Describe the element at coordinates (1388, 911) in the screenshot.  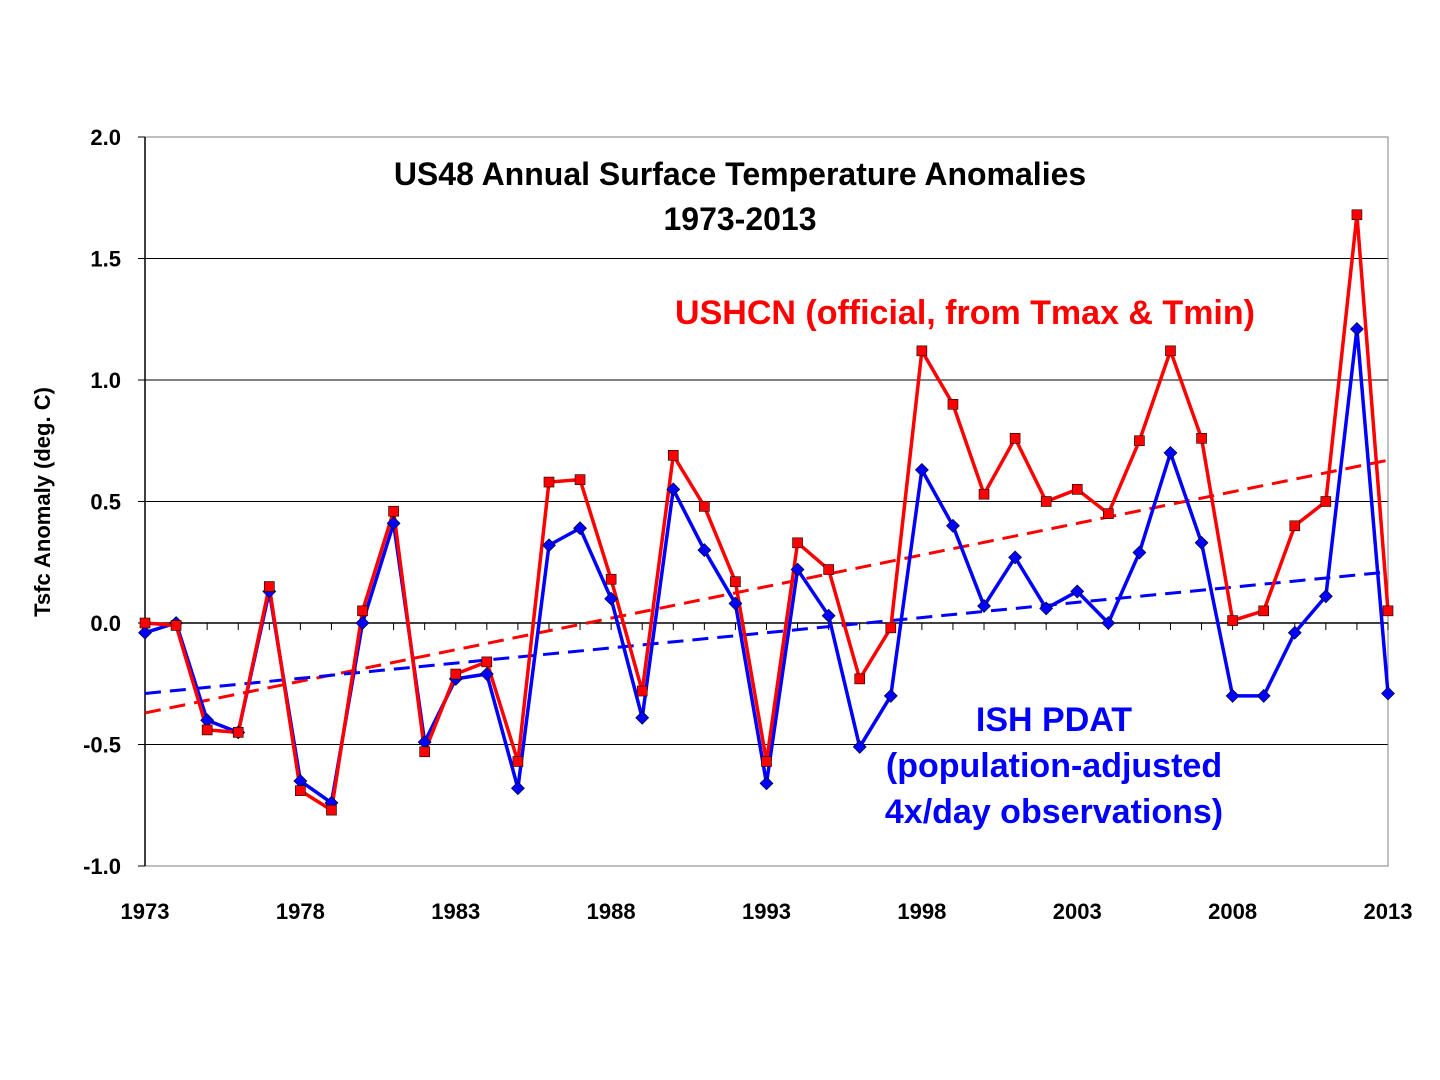
I see `x-tick-label: 2013` at that location.